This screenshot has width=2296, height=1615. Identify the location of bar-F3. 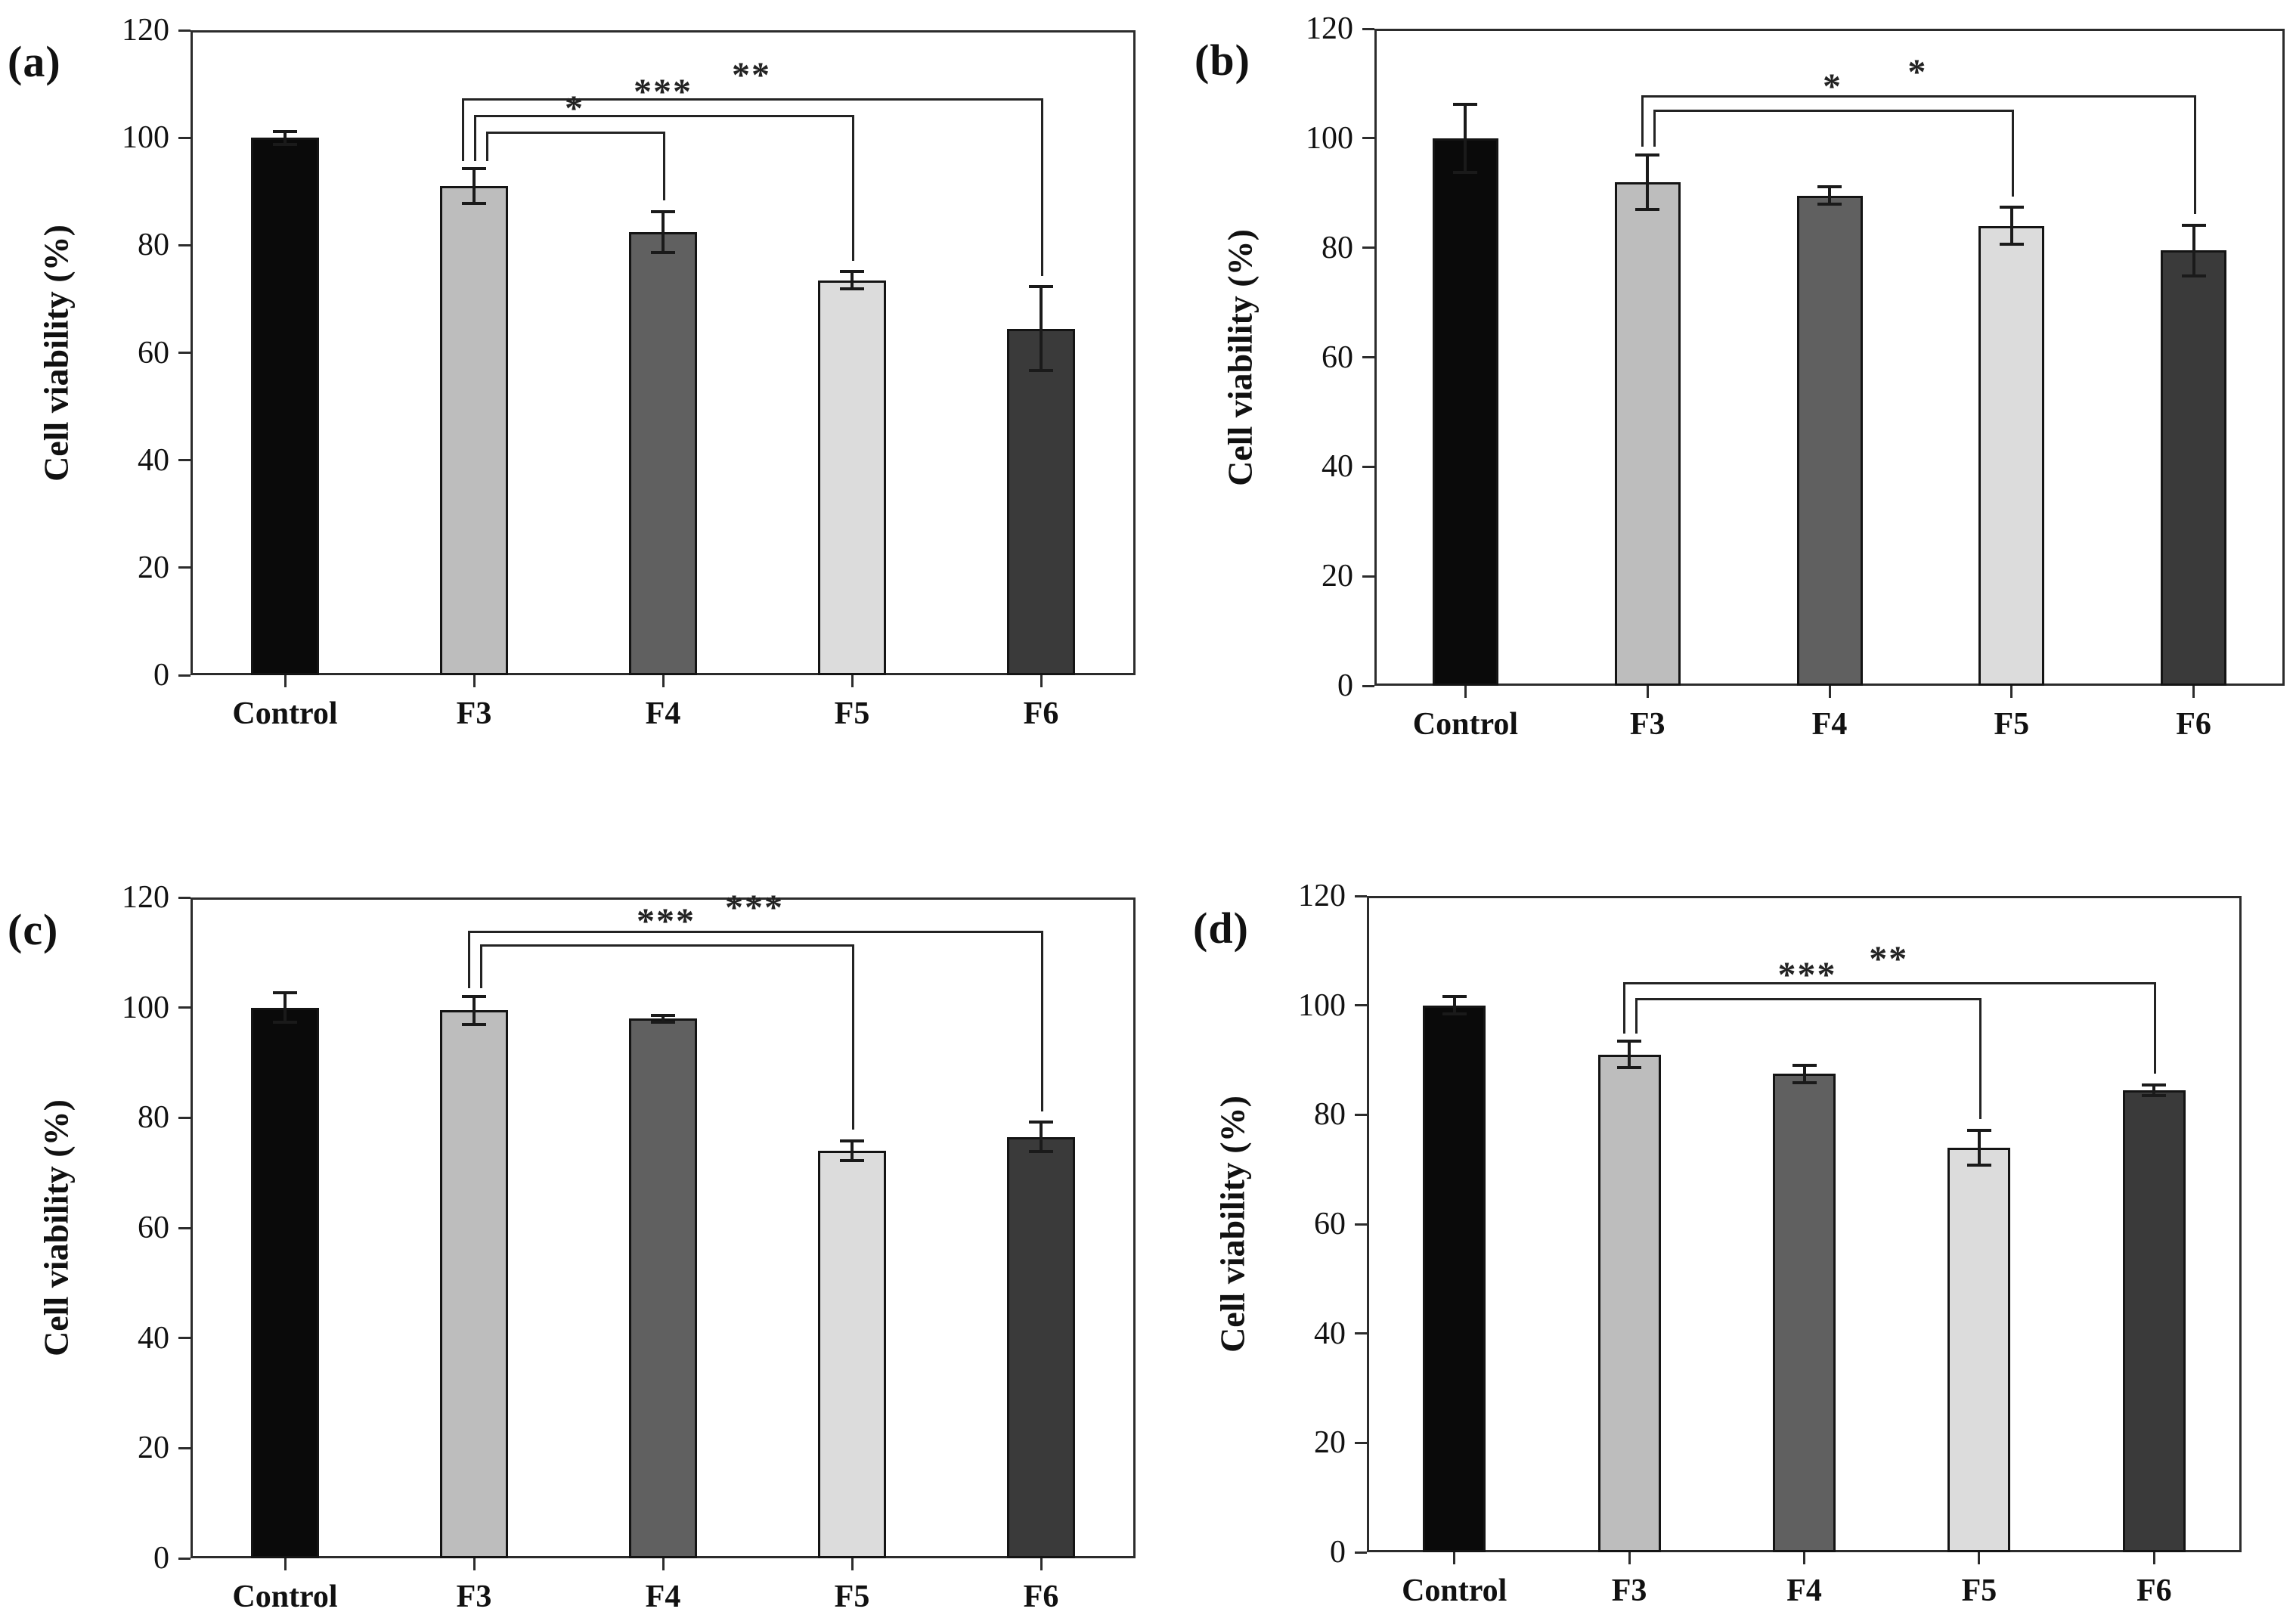
(1629, 1303).